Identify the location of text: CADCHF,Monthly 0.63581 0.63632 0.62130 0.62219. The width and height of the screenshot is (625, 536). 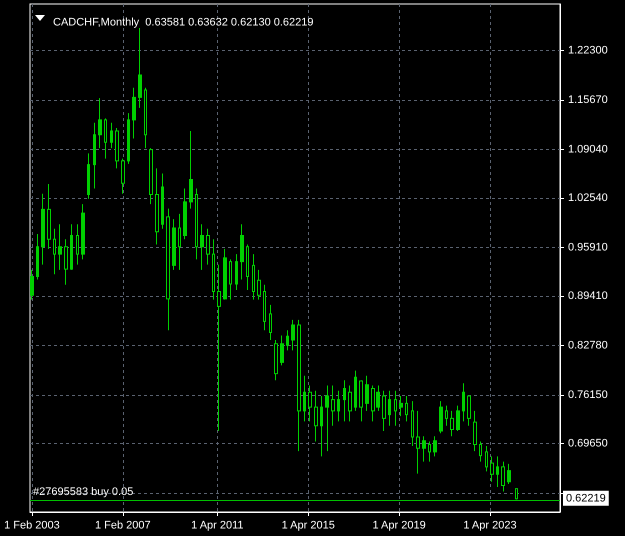
(183, 22).